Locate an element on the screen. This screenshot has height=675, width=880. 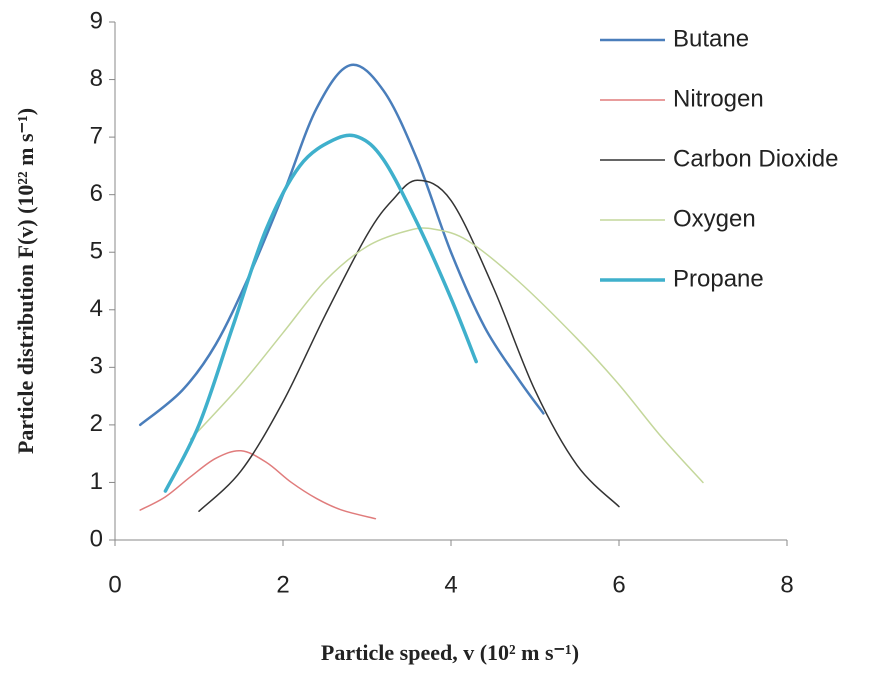
x-tick-label: 6 is located at coordinates (618, 584).